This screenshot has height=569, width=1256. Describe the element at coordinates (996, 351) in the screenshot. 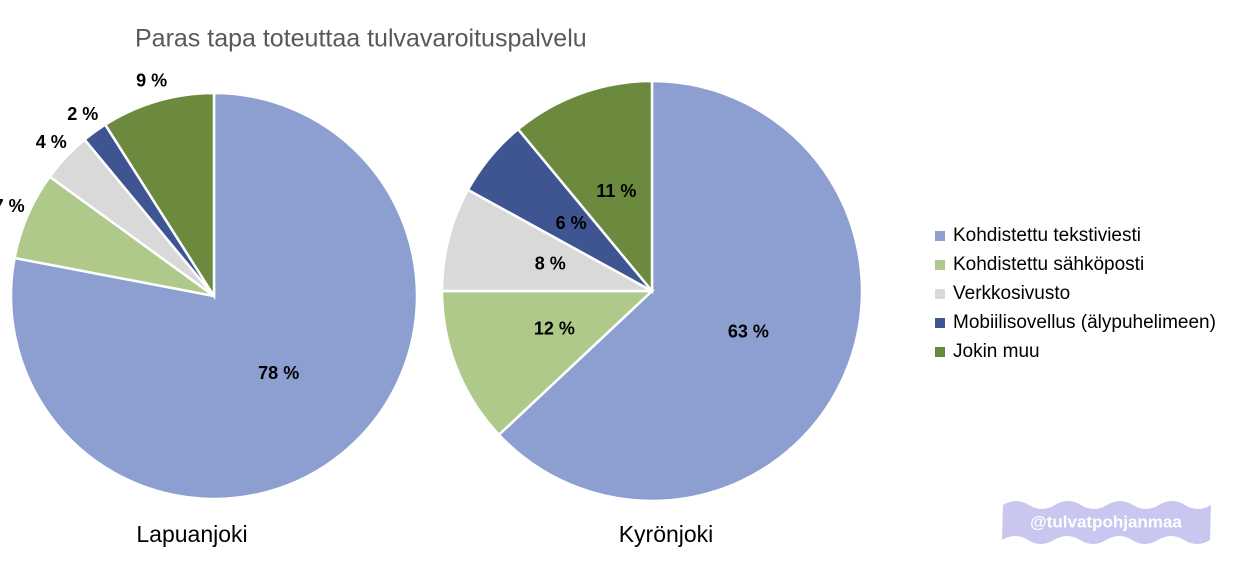

I see `legend-label: Jokin muu` at that location.